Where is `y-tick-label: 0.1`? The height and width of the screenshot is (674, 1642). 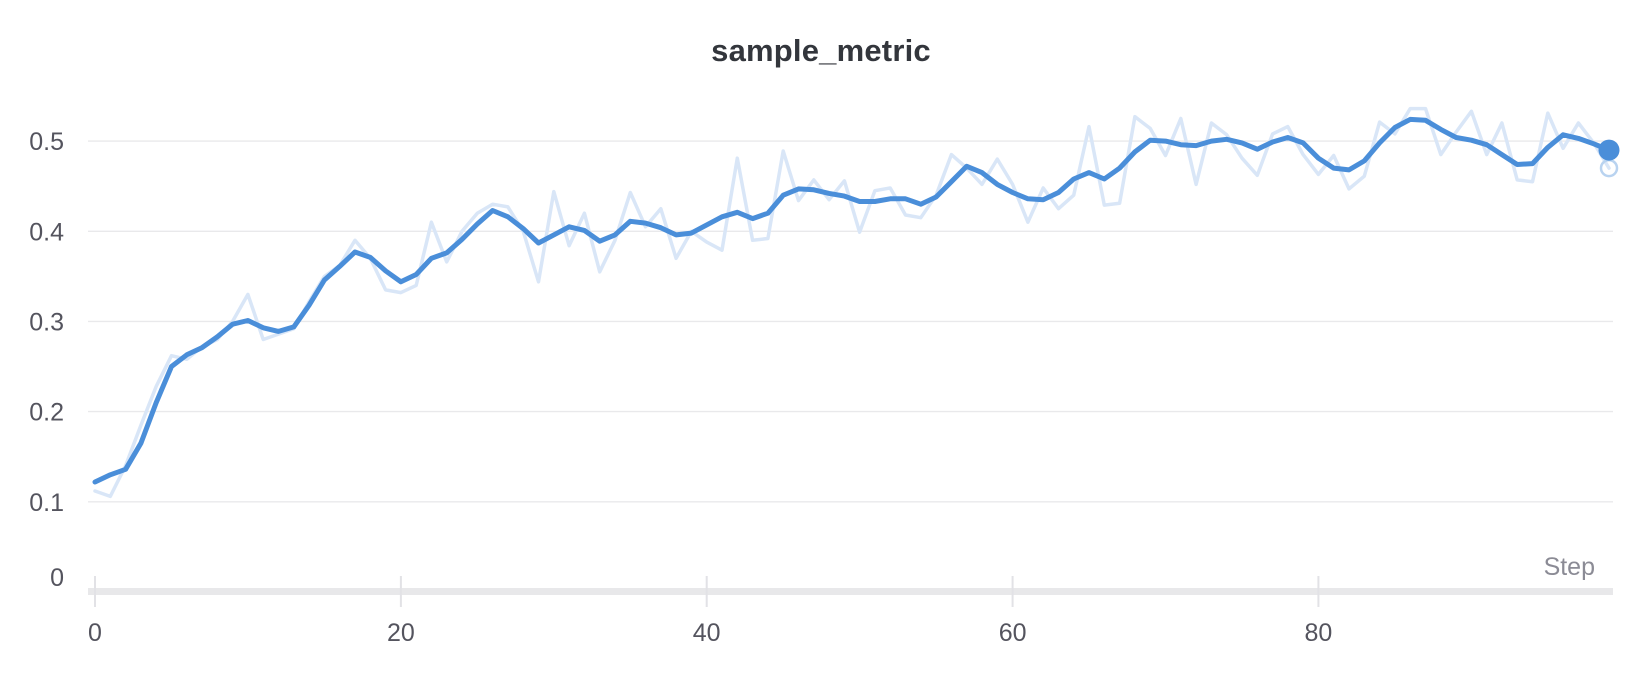 y-tick-label: 0.1 is located at coordinates (46, 503).